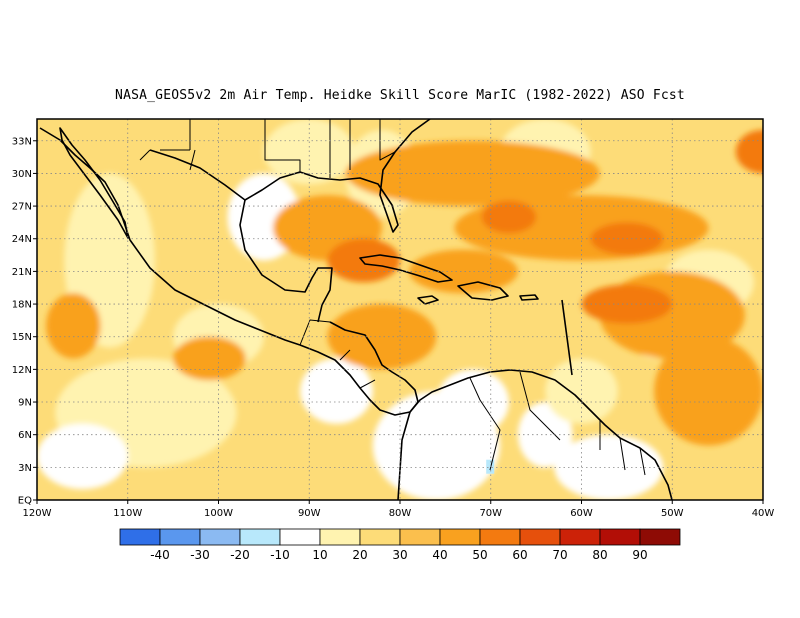 This screenshot has height=618, width=800. What do you see at coordinates (519, 555) in the screenshot?
I see `colorbar-label: 60` at bounding box center [519, 555].